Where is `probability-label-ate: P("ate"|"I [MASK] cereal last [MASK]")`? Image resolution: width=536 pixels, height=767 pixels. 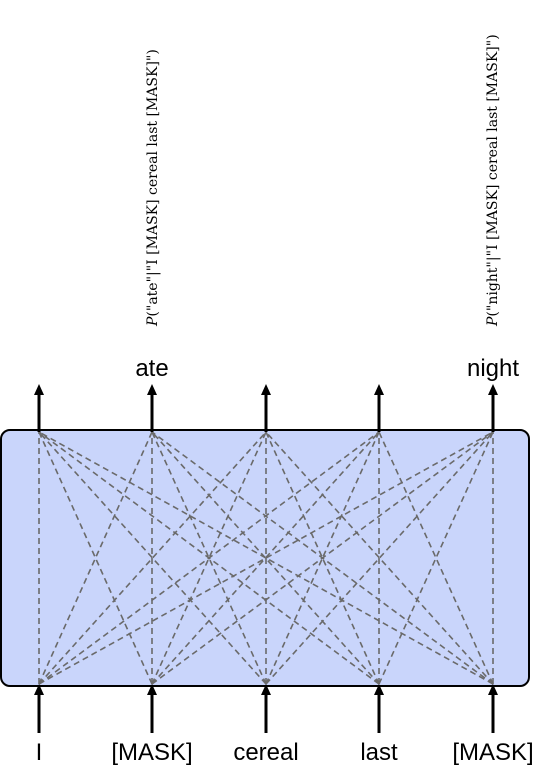 probability-label-ate: P("ate"|"I [MASK] cereal last [MASK]") is located at coordinates (153, 188).